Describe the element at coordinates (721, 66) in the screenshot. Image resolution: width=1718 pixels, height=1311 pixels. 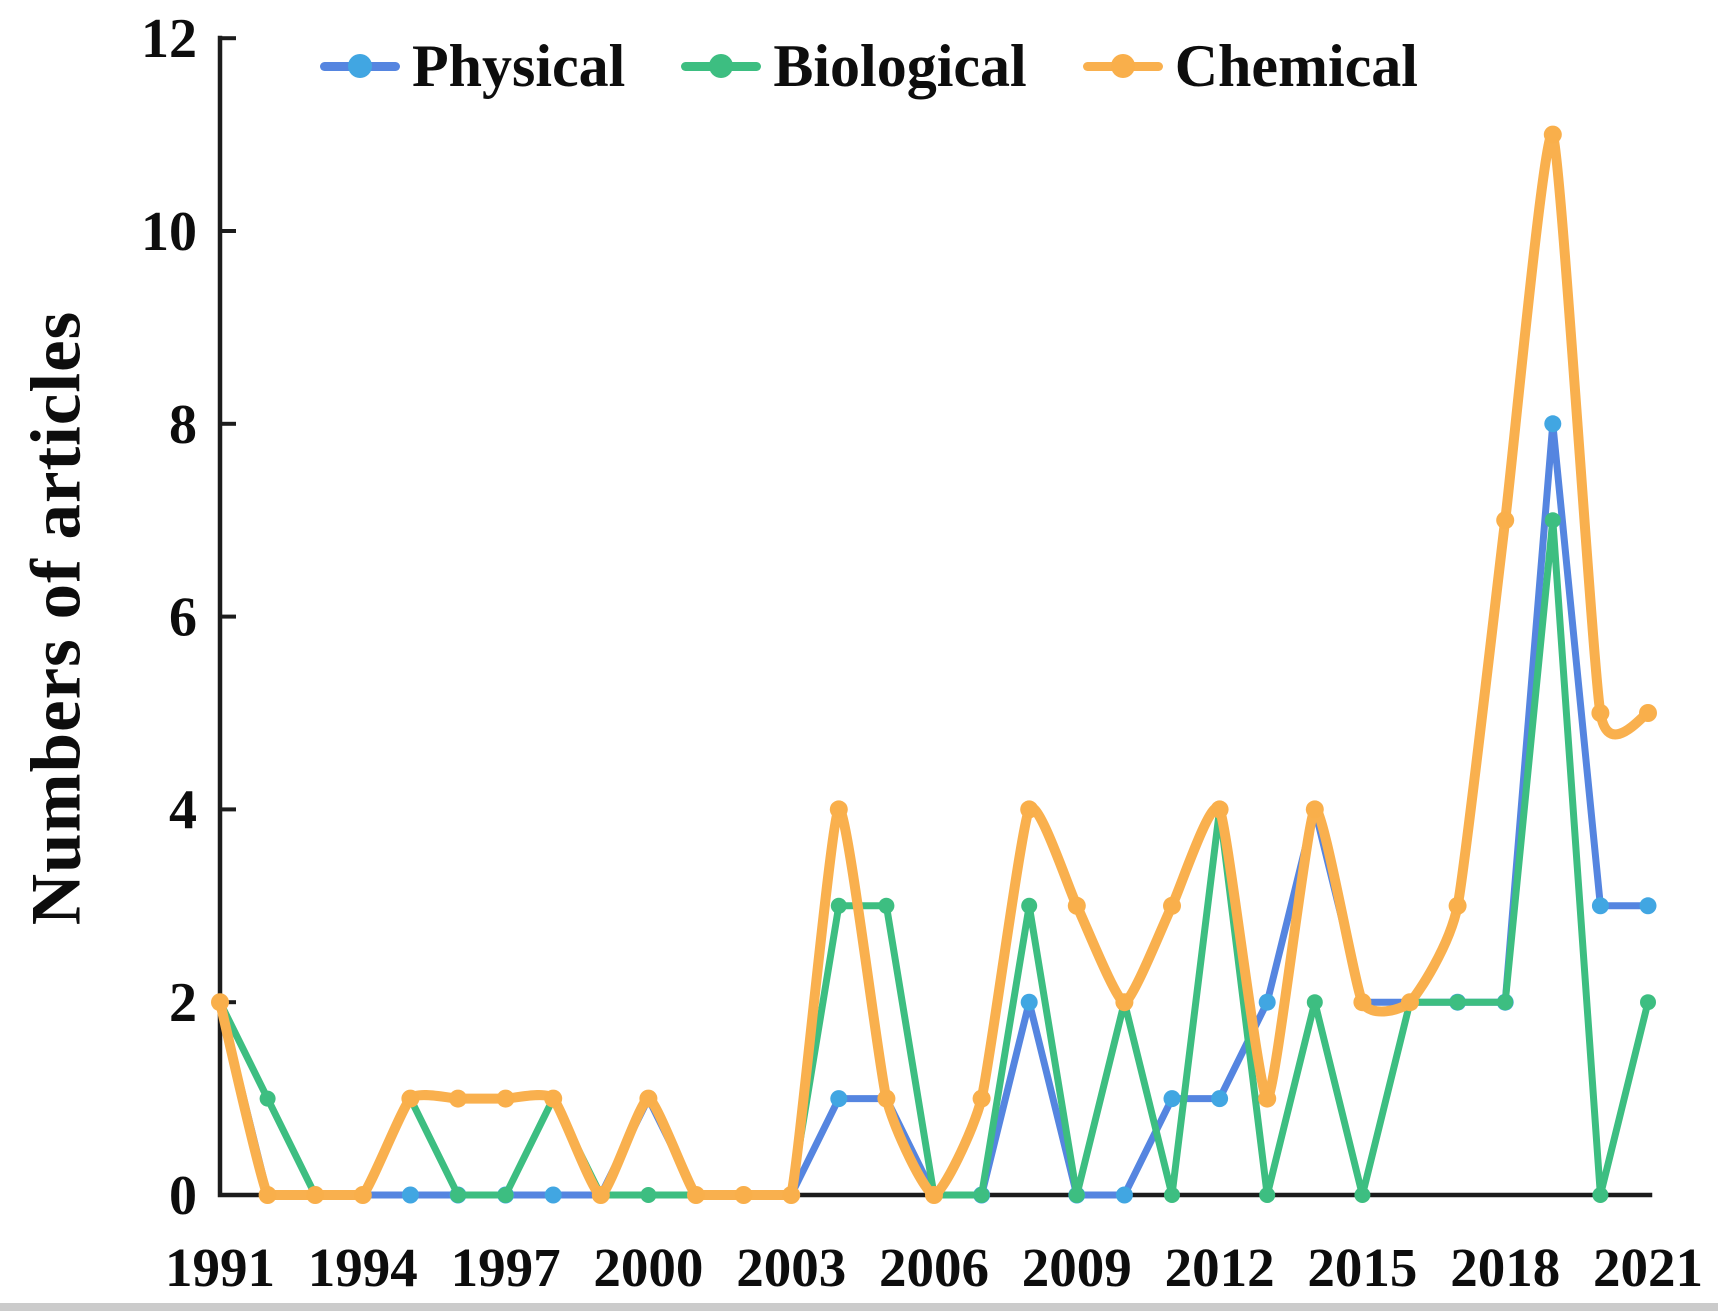
I see `biological-line-marker-icon` at that location.